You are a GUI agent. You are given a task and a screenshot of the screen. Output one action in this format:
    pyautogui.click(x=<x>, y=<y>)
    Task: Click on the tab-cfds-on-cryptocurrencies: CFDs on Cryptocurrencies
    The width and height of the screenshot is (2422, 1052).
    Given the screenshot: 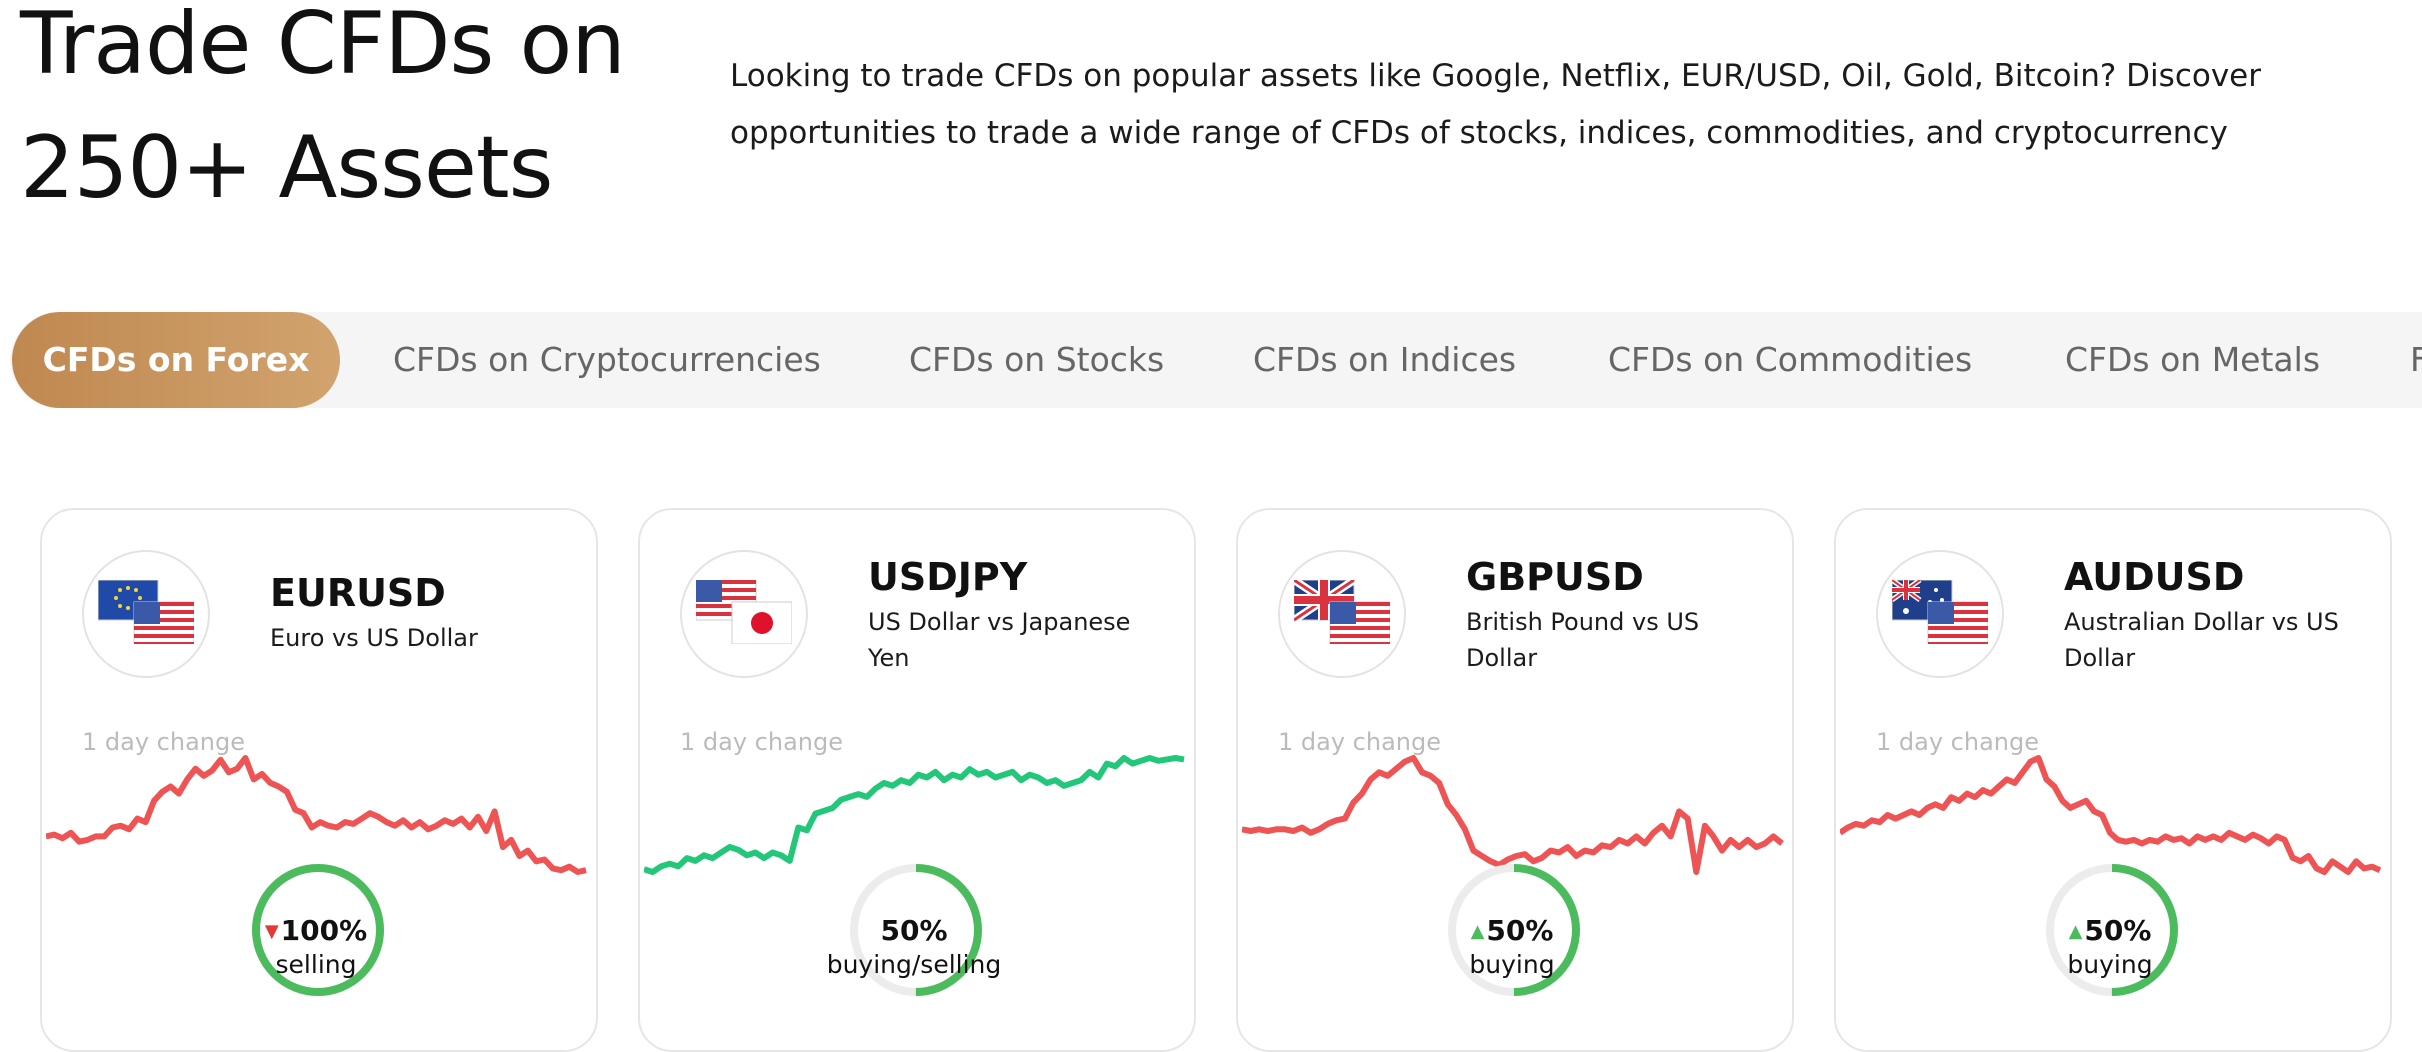 What is the action you would take?
    pyautogui.click(x=607, y=359)
    